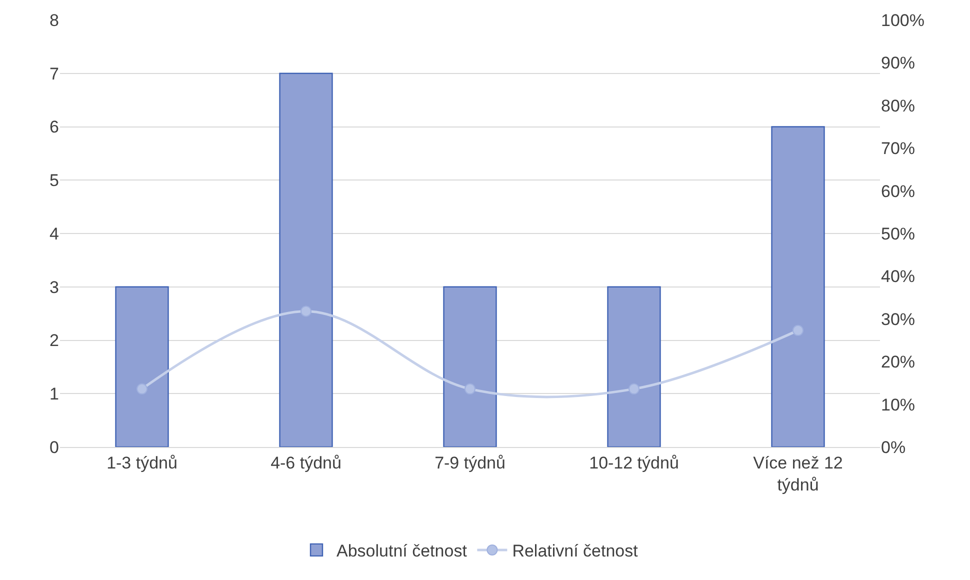 Image resolution: width=970 pixels, height=580 pixels. Describe the element at coordinates (54, 287) in the screenshot. I see `y-tick-label: 3` at that location.